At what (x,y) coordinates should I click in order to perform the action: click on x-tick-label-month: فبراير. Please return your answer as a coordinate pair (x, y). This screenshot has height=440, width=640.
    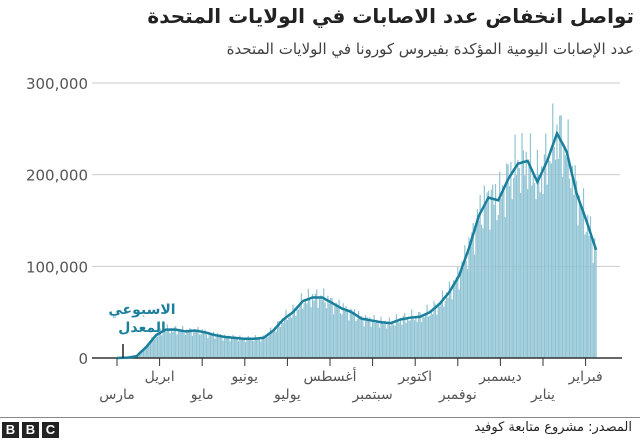
    Looking at the image, I should click on (585, 377).